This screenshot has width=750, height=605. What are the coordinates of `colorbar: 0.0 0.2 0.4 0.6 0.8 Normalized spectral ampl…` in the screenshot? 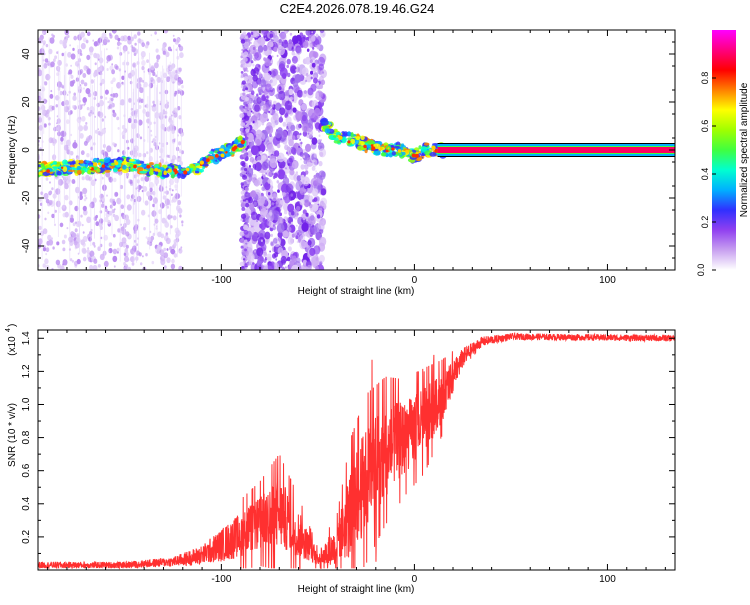 It's located at (723, 153).